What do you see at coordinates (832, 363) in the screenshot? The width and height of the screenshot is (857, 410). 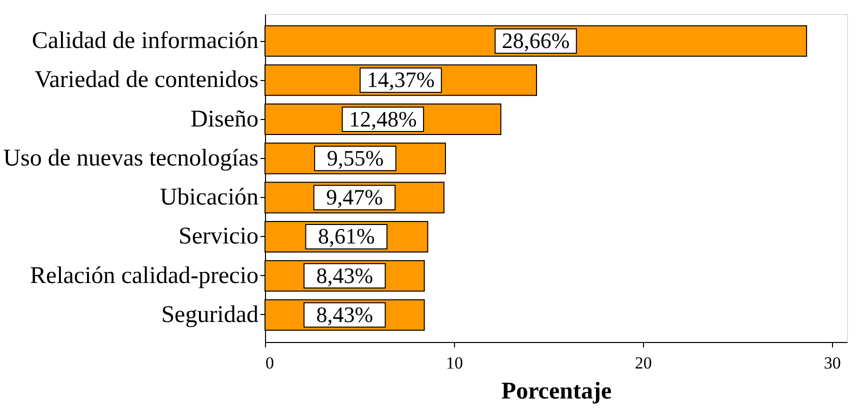 I see `x-tick-label: 30` at bounding box center [832, 363].